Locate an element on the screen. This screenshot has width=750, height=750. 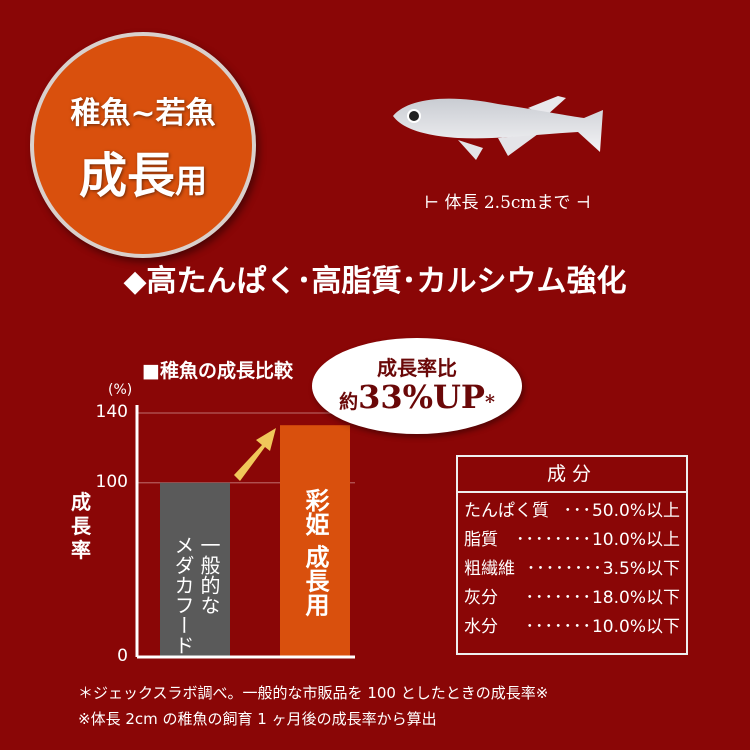
y-tick-label: 140 is located at coordinates (111, 412).